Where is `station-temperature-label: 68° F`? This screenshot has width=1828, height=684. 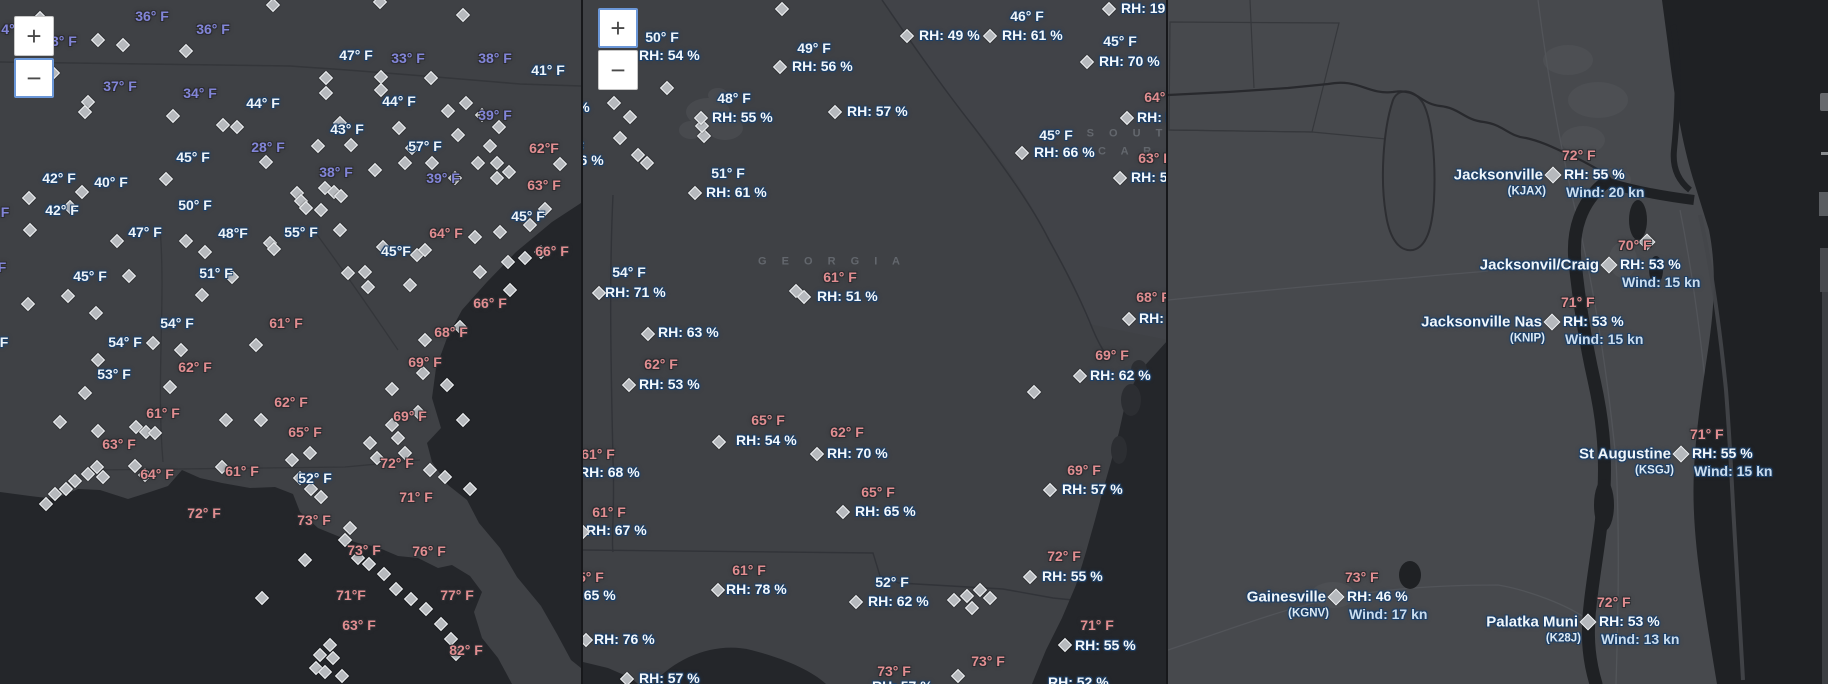 station-temperature-label: 68° F is located at coordinates (1152, 297).